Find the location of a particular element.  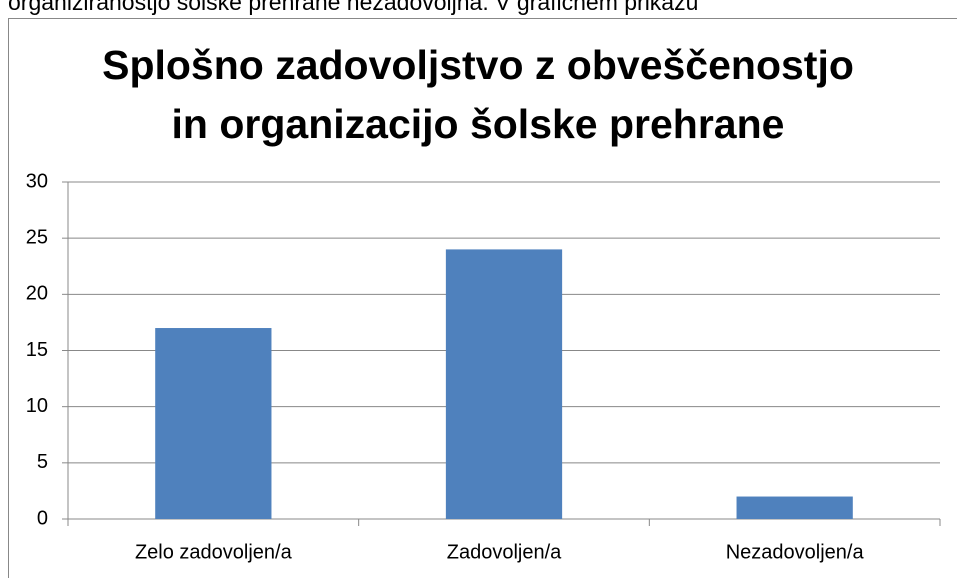

chart-title: in organizacijo šolske prehrane is located at coordinates (478, 124).